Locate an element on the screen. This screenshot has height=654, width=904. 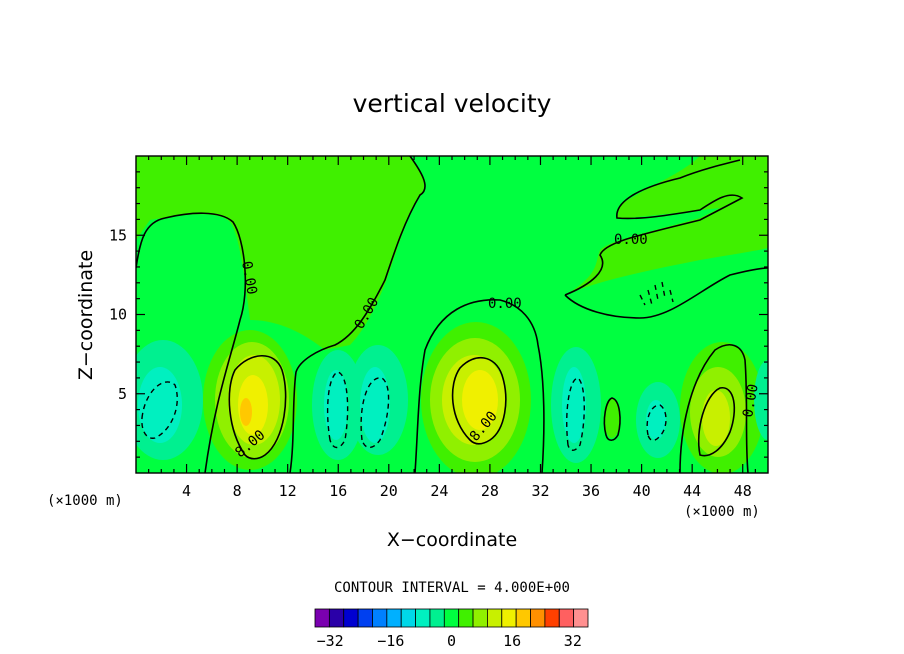
contour-label-7: 0.00 is located at coordinates (751, 401).